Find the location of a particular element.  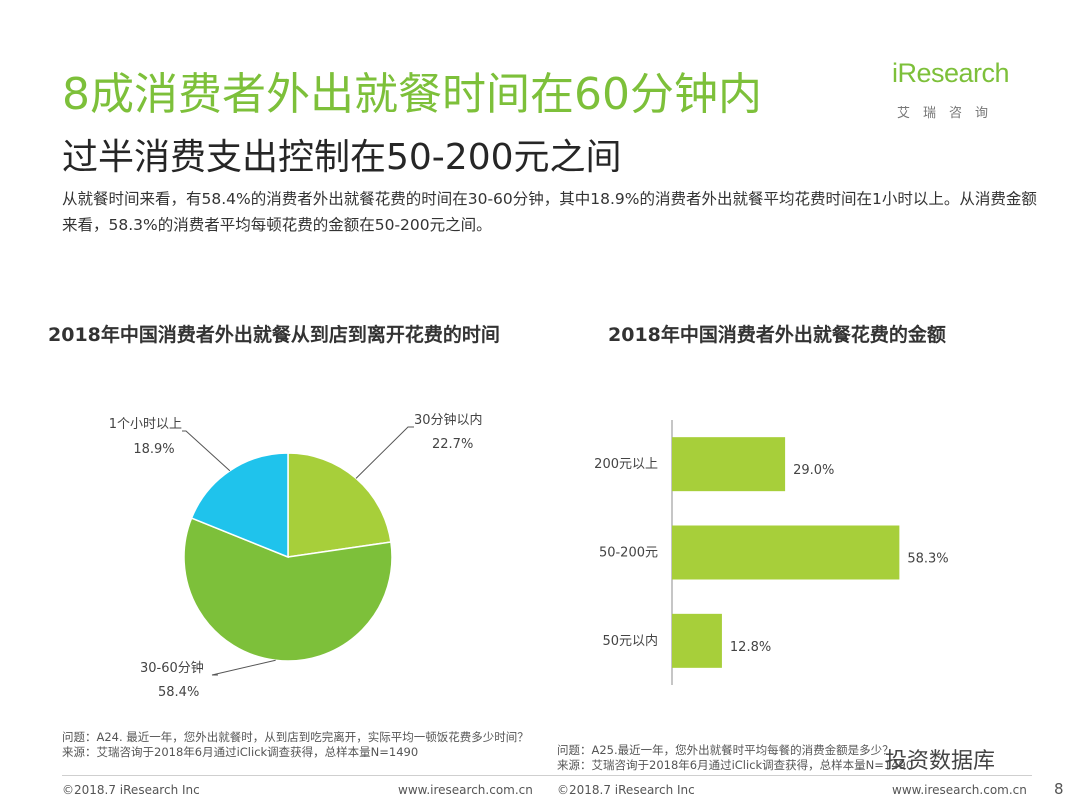

pie-category-label-2: 1个小时以上 is located at coordinates (145, 424).